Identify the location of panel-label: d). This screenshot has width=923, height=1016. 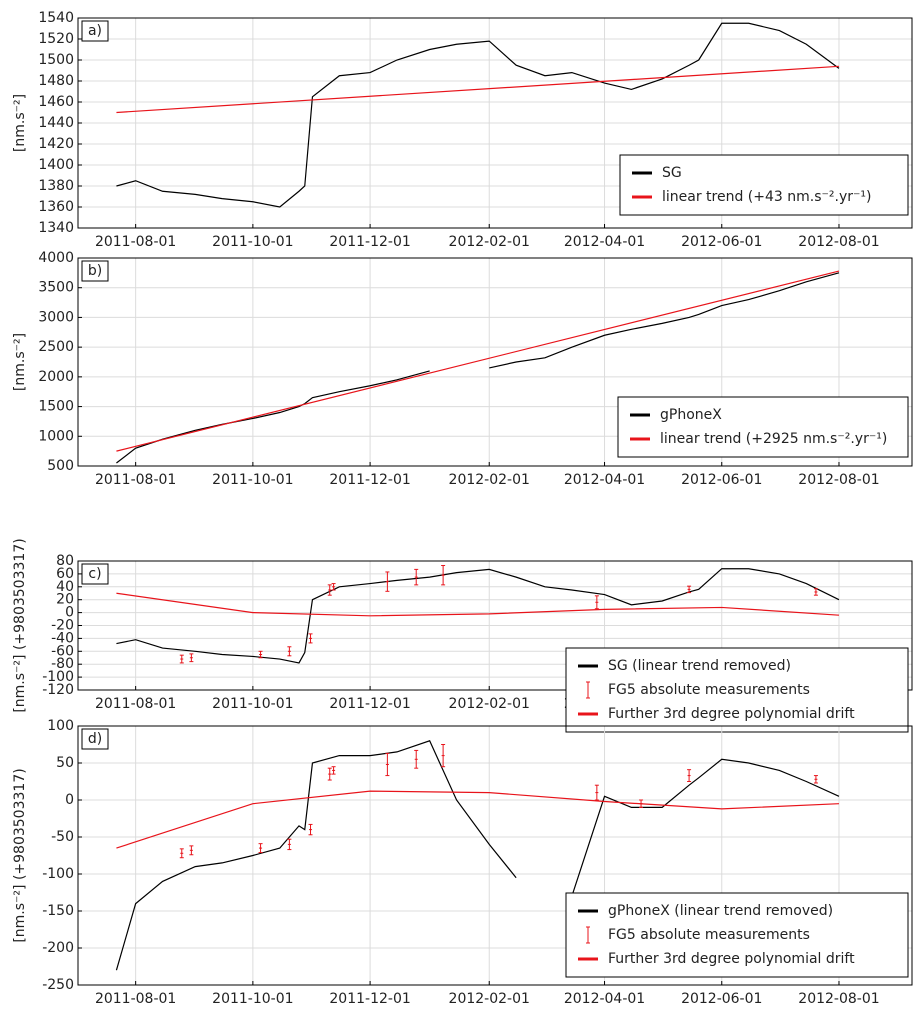
(95, 739).